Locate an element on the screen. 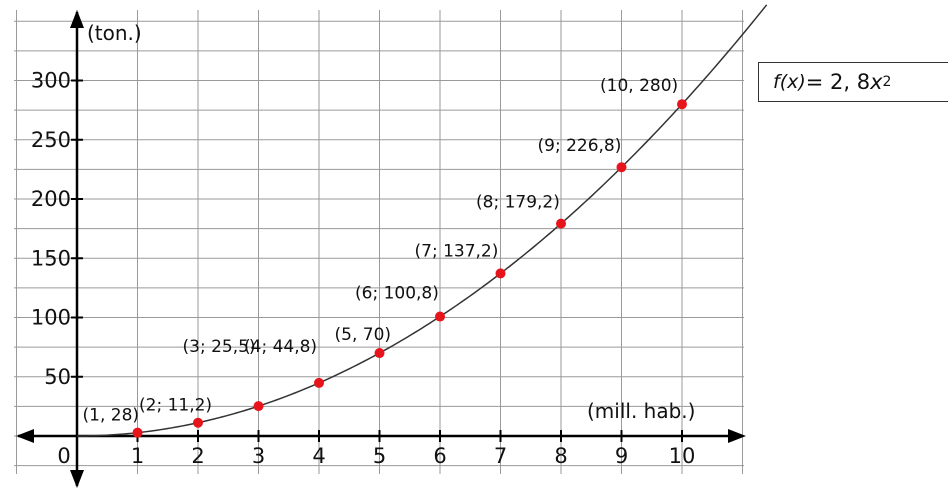 The height and width of the screenshot is (492, 948). x-axis-arrow-left is located at coordinates (25, 436).